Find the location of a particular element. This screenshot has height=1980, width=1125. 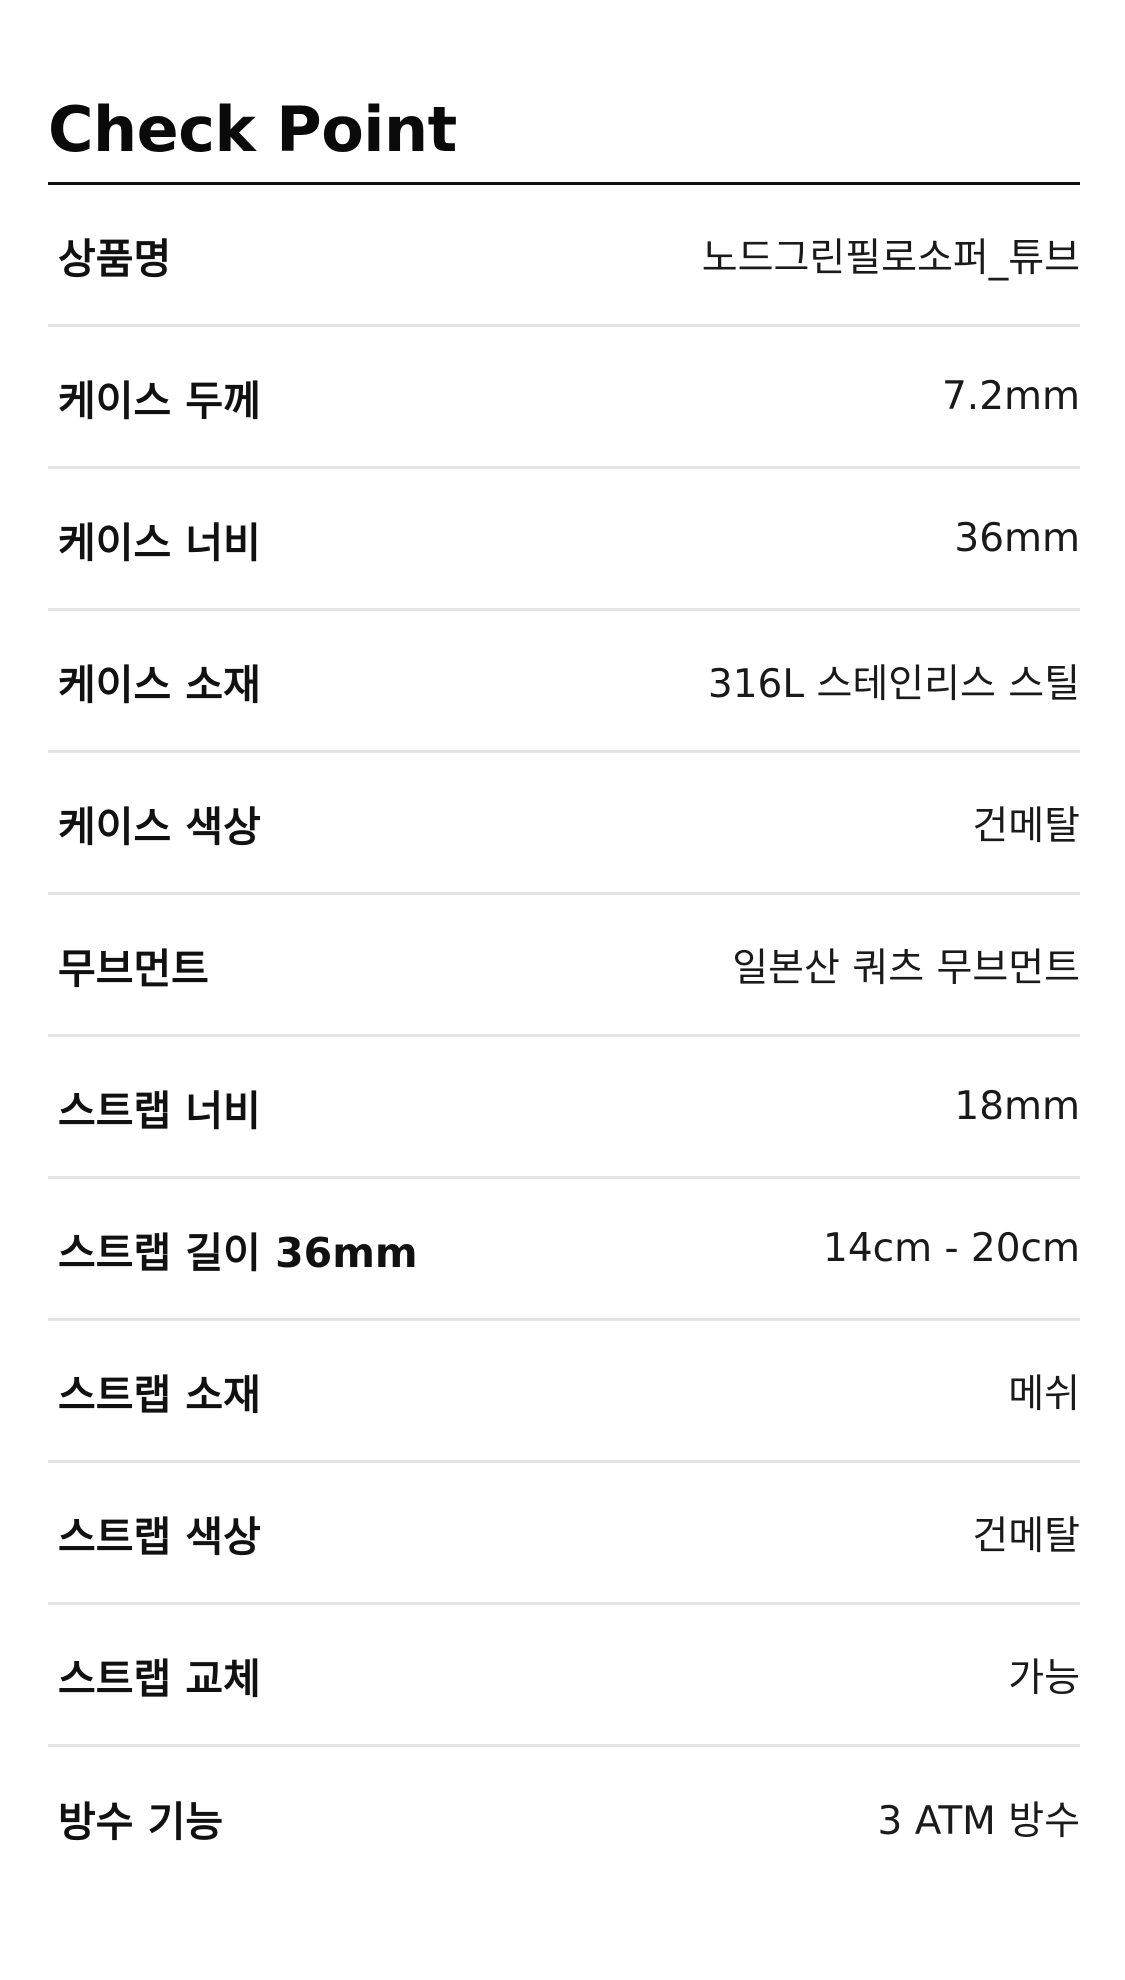

spec-value: 가능 is located at coordinates (1044, 1678).